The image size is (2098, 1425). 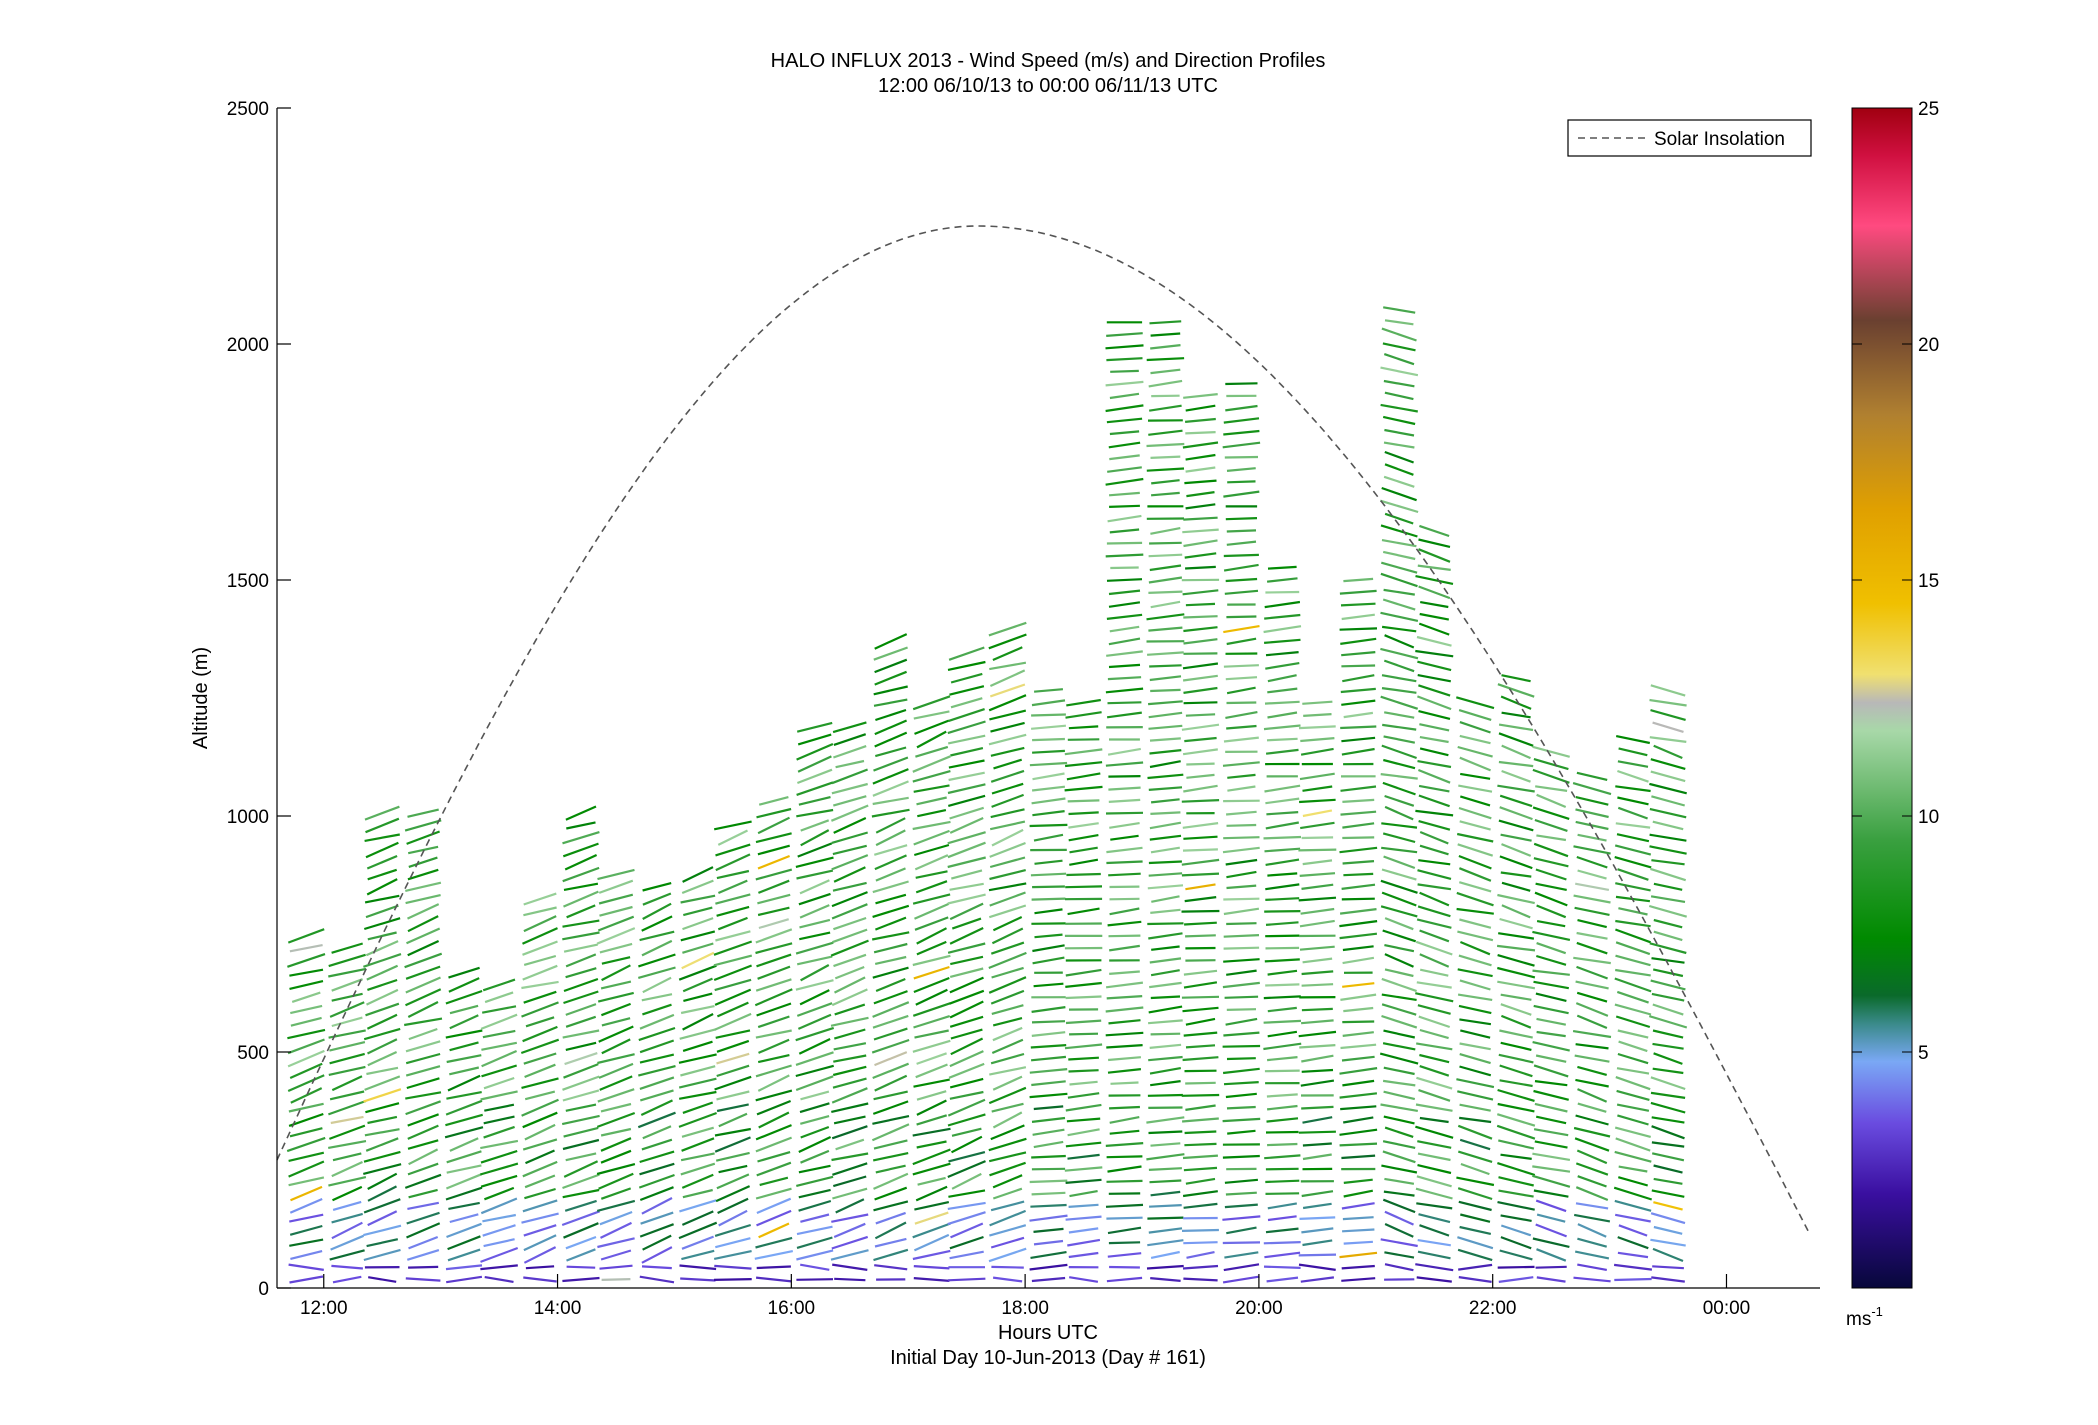 What do you see at coordinates (1048, 86) in the screenshot?
I see `chart-subtitle: 12:00 06/10/13 to 00:00 06/11/13 UTC` at bounding box center [1048, 86].